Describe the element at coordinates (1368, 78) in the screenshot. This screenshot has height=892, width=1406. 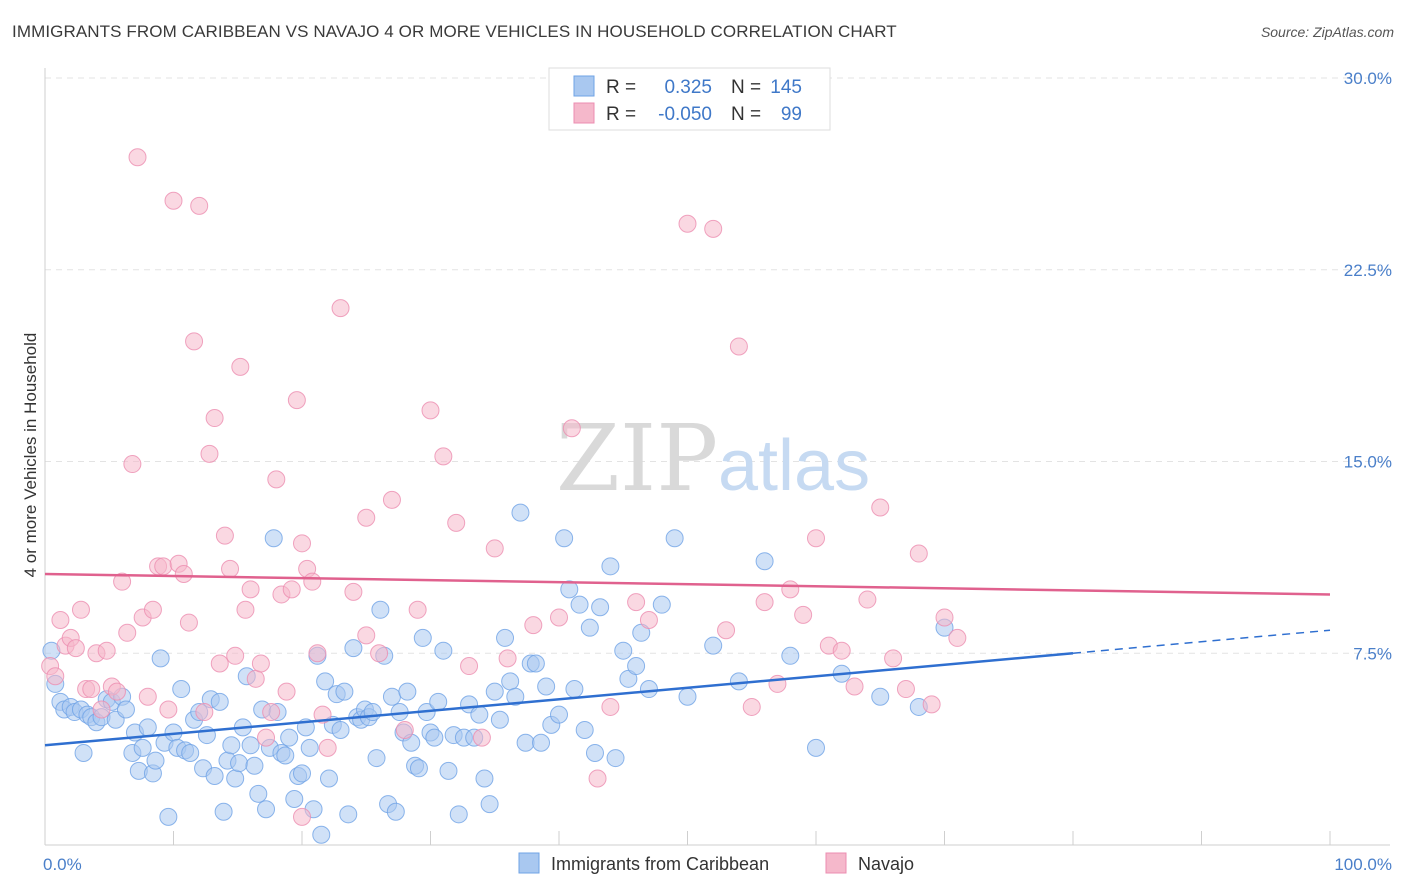
I see `y-tick-label: 30.0%` at that location.